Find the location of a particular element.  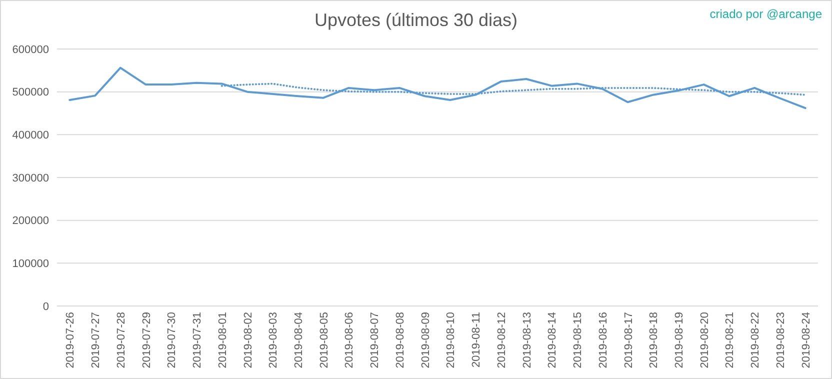

x-tick-label: 2019-08-20 is located at coordinates (704, 340).